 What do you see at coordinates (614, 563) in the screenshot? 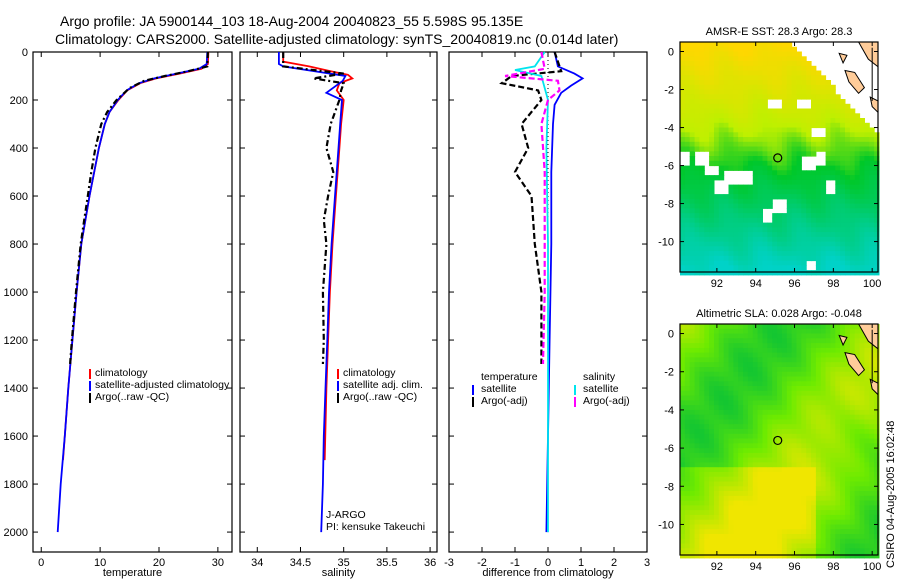
I see `x-tick-label: 2` at bounding box center [614, 563].